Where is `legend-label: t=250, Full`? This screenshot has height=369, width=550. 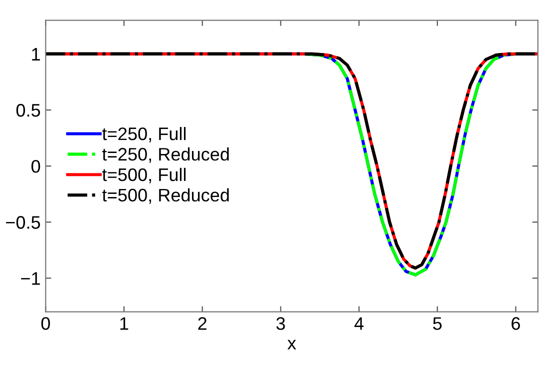 legend-label: t=250, Full is located at coordinates (144, 134).